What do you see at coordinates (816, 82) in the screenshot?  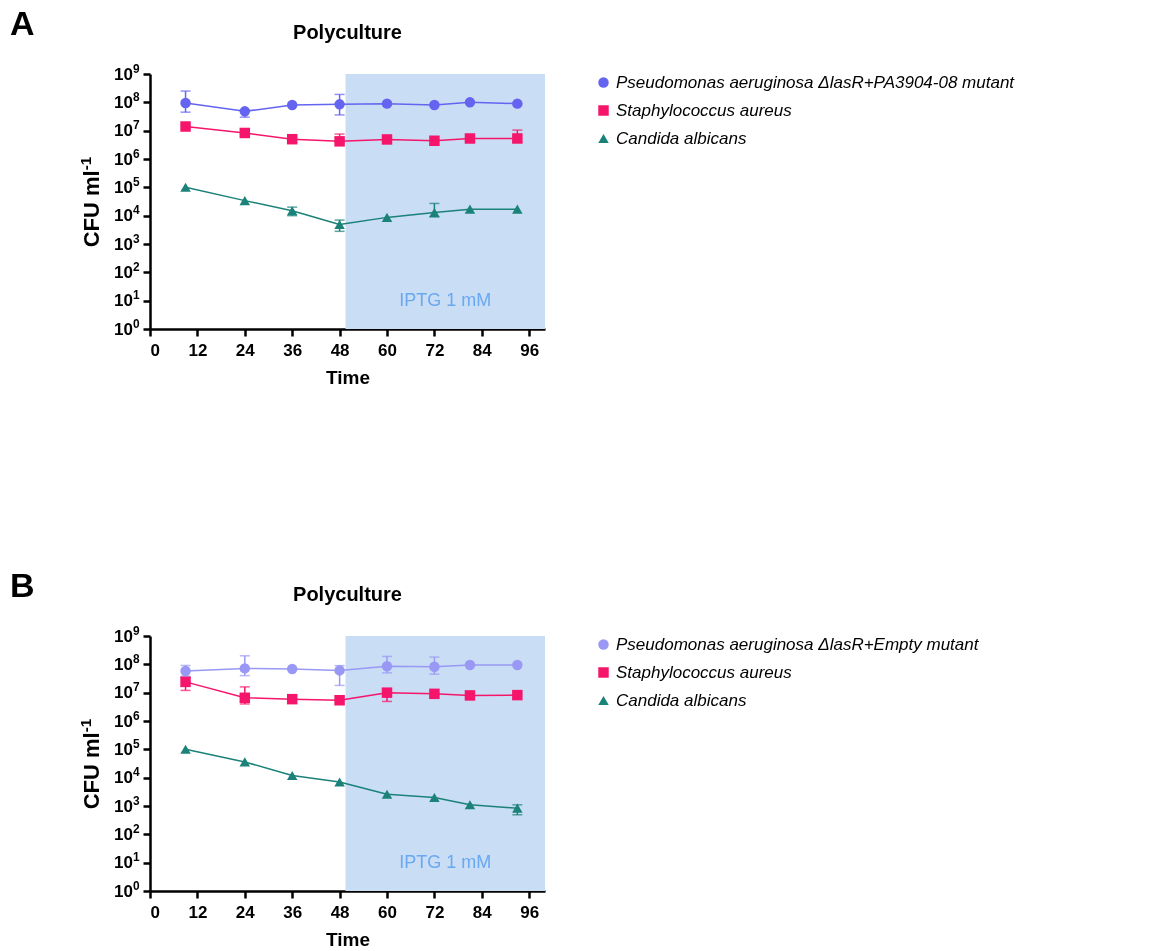 I see `legend-label: Pseudomonas aeruginosa ΔlasR+PA3904-08 mutant` at bounding box center [816, 82].